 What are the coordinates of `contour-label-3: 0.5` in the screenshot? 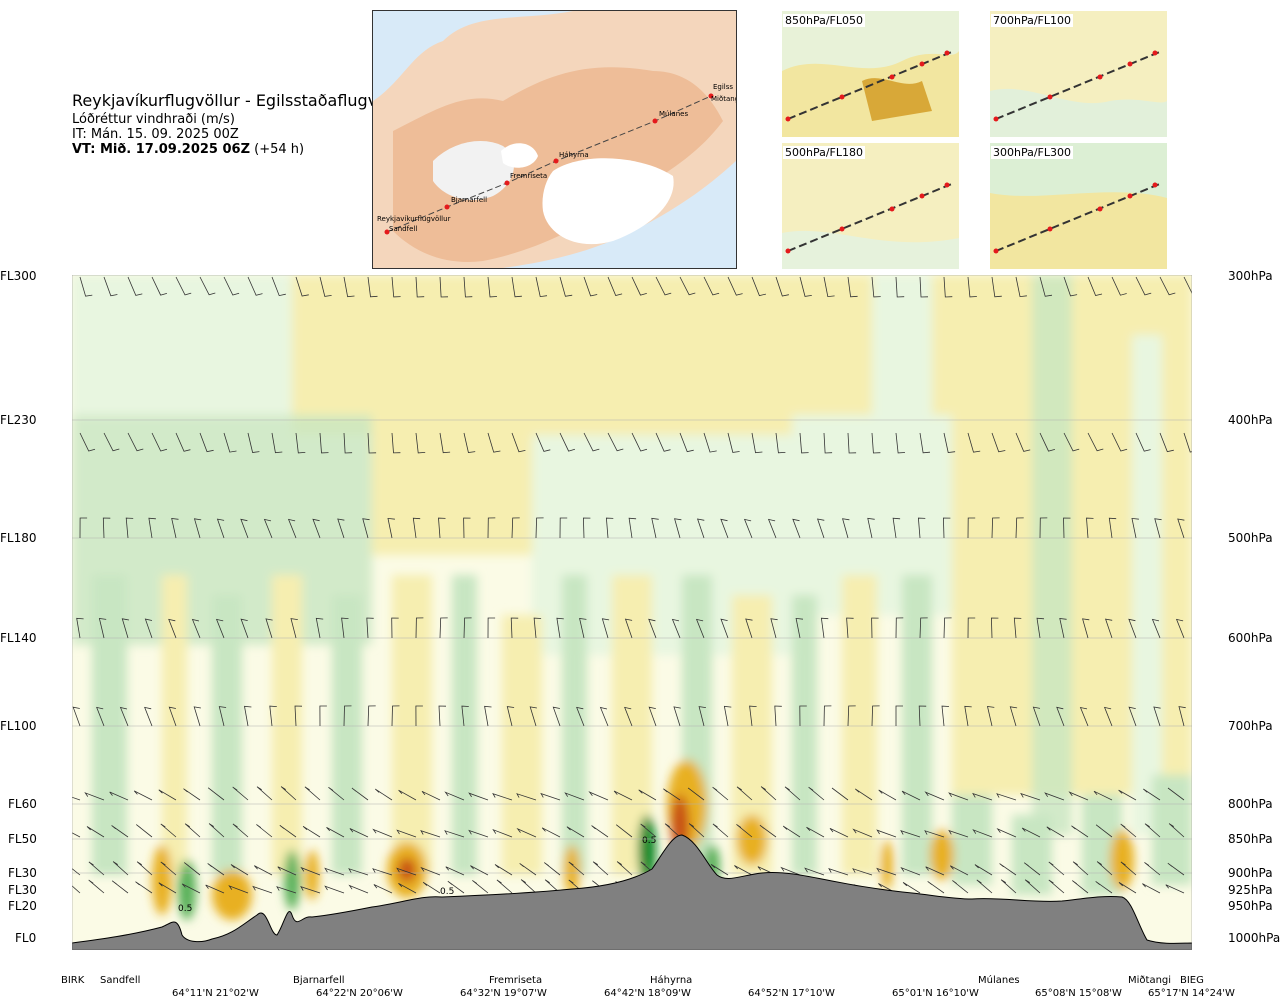 It's located at (649, 841).